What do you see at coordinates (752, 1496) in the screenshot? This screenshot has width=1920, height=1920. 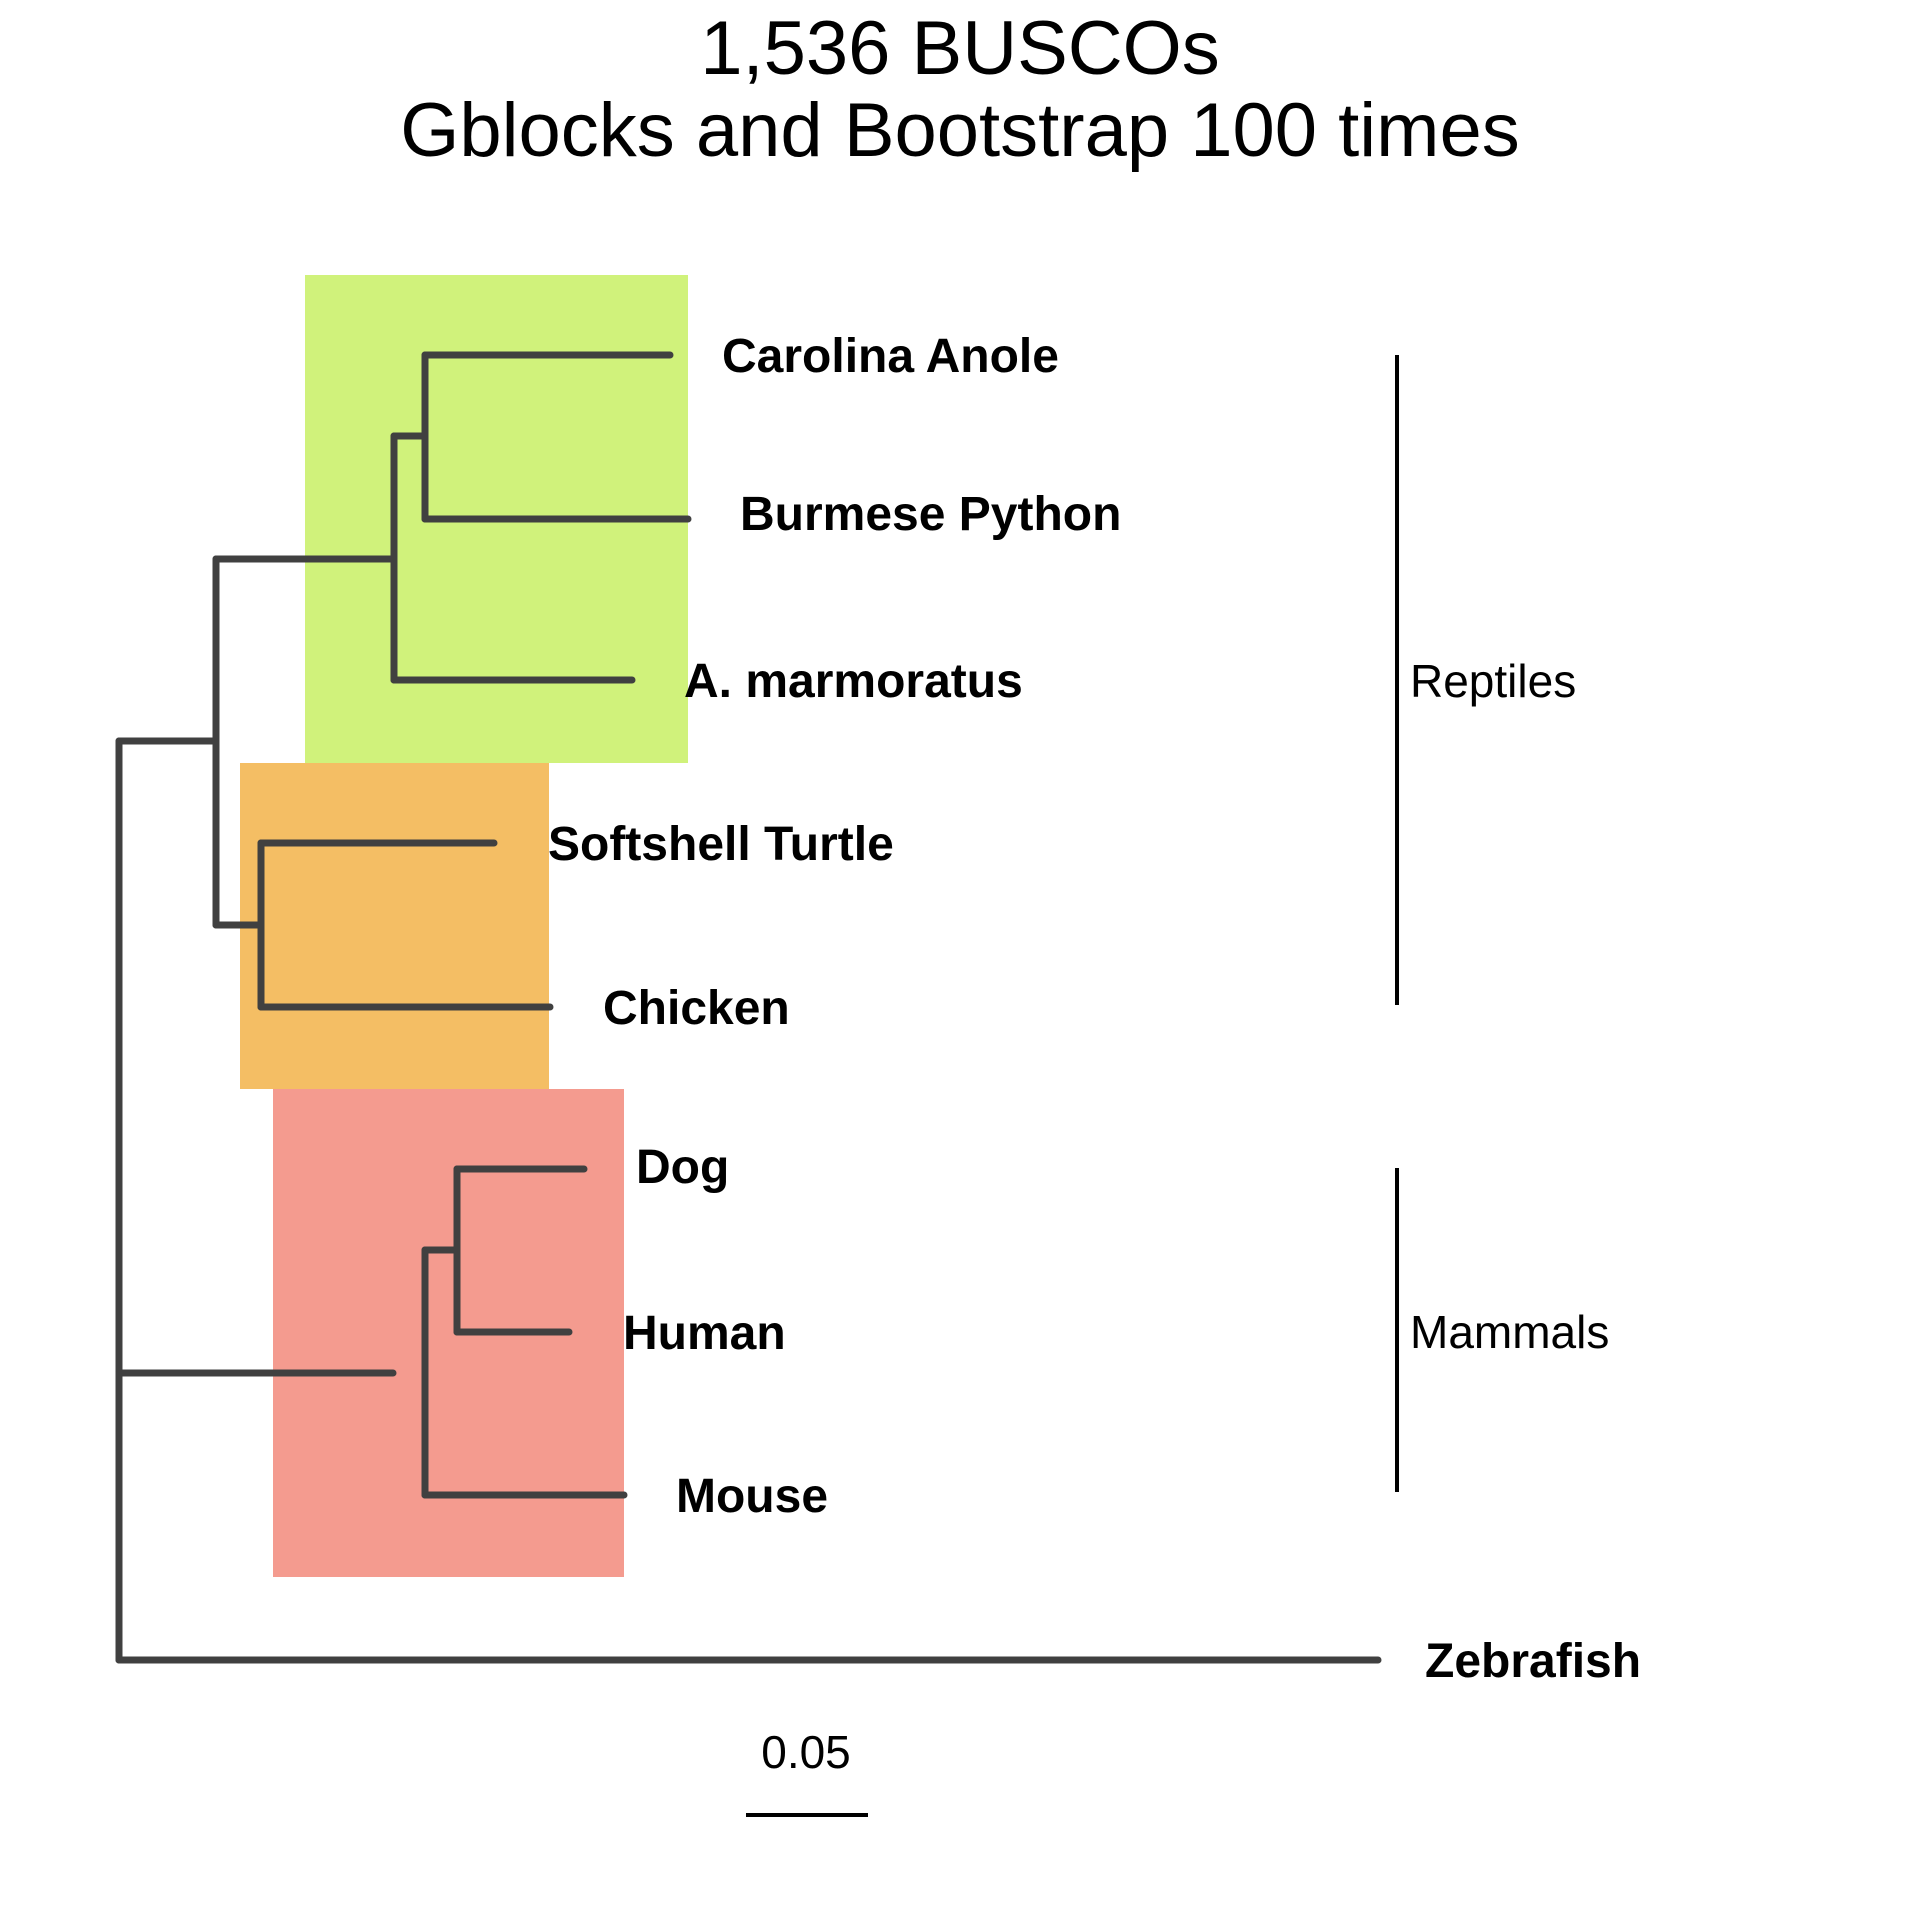 I see `tip-label-mouse: Mouse` at bounding box center [752, 1496].